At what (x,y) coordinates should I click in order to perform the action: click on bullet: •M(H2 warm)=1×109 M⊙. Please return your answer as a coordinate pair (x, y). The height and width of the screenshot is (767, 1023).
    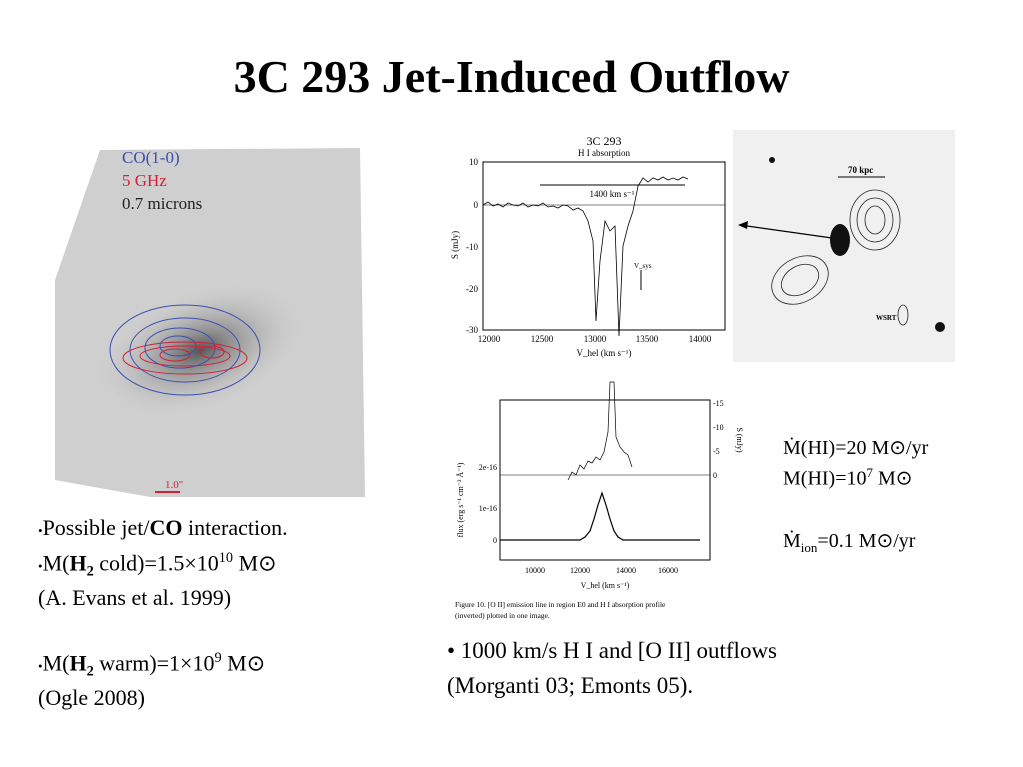
    Looking at the image, I should click on (151, 665).